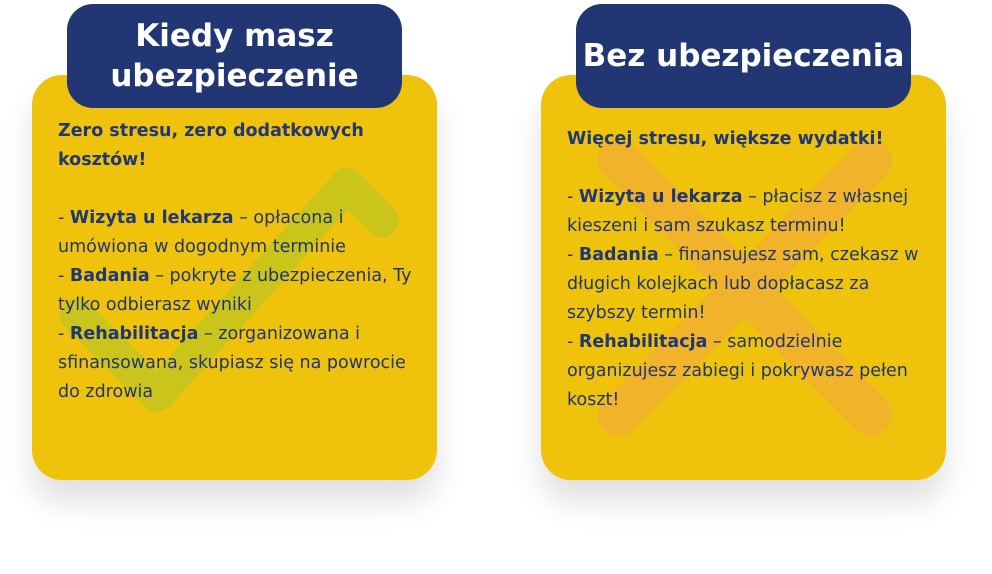  I want to click on check-icon, so click(229, 290).